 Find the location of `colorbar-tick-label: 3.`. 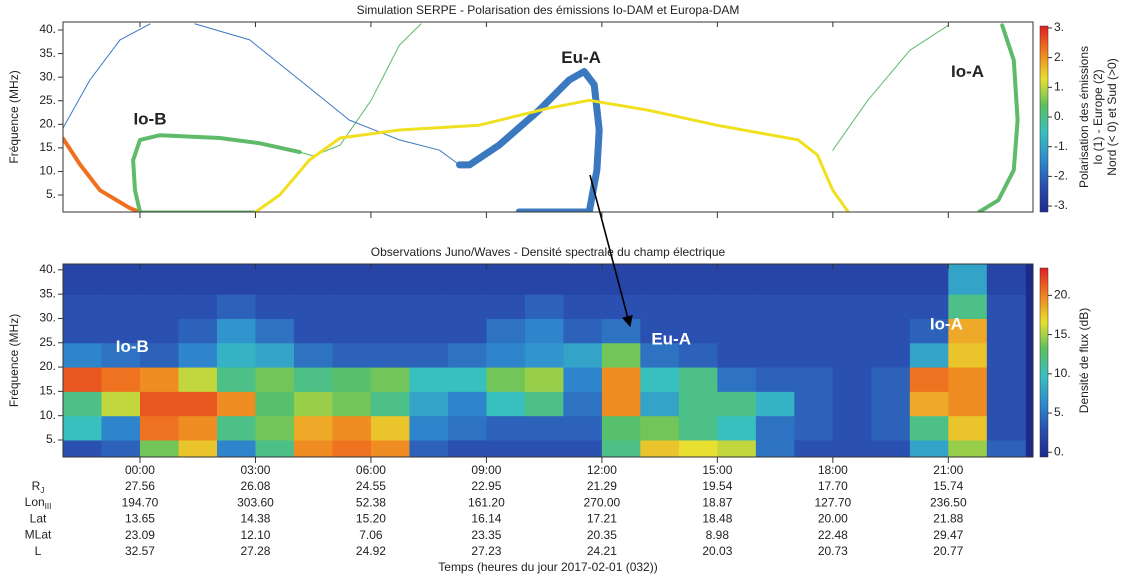

colorbar-tick-label: 3. is located at coordinates (1059, 27).